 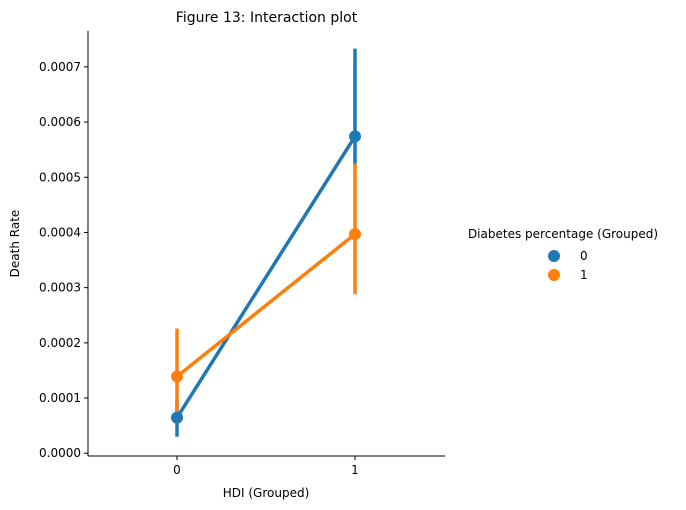 What do you see at coordinates (60, 232) in the screenshot?
I see `y-tick-label: 0.0004` at bounding box center [60, 232].